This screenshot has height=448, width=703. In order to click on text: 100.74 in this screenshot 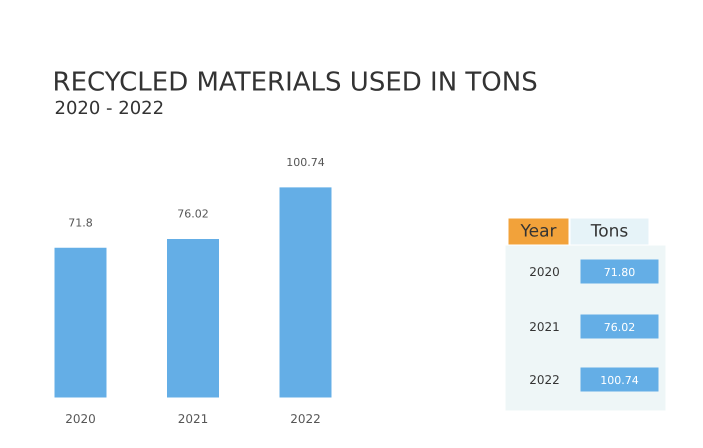, I will do `click(619, 380)`.